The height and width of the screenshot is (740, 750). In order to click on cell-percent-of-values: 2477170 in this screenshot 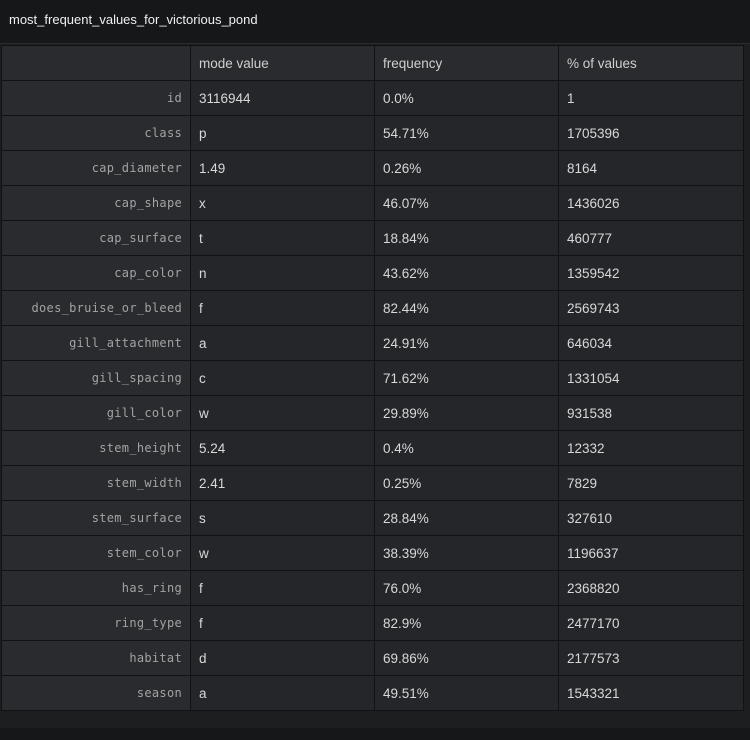, I will do `click(651, 623)`.